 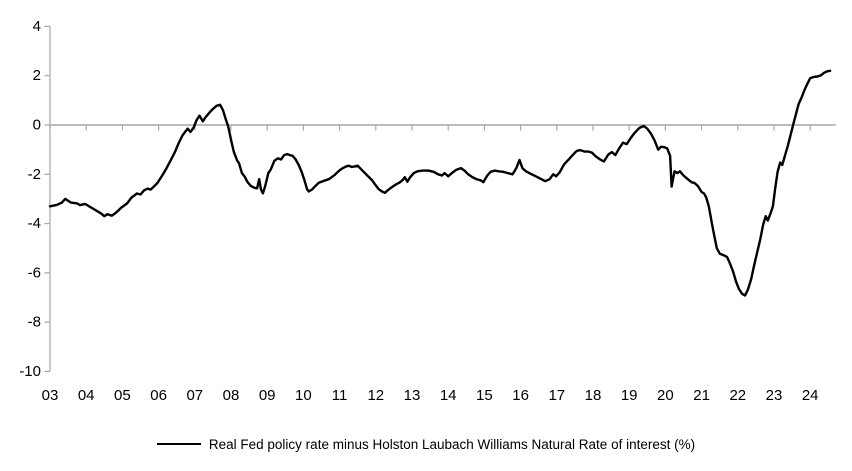 What do you see at coordinates (412, 395) in the screenshot?
I see `x-tick-label: 13` at bounding box center [412, 395].